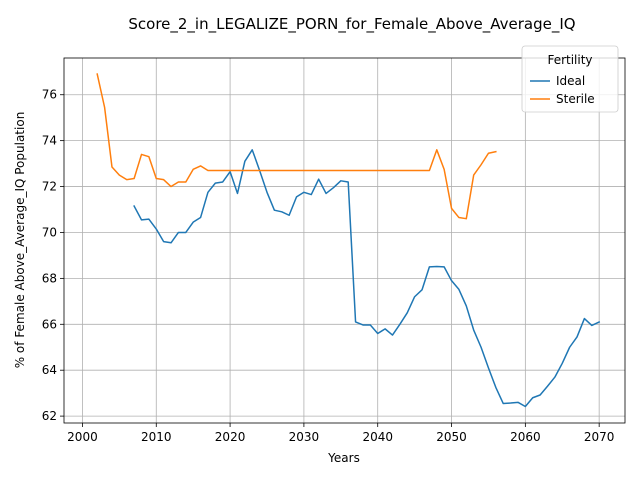 The height and width of the screenshot is (480, 640). Describe the element at coordinates (575, 99) in the screenshot. I see `legend-label-sterile: Sterile` at that location.